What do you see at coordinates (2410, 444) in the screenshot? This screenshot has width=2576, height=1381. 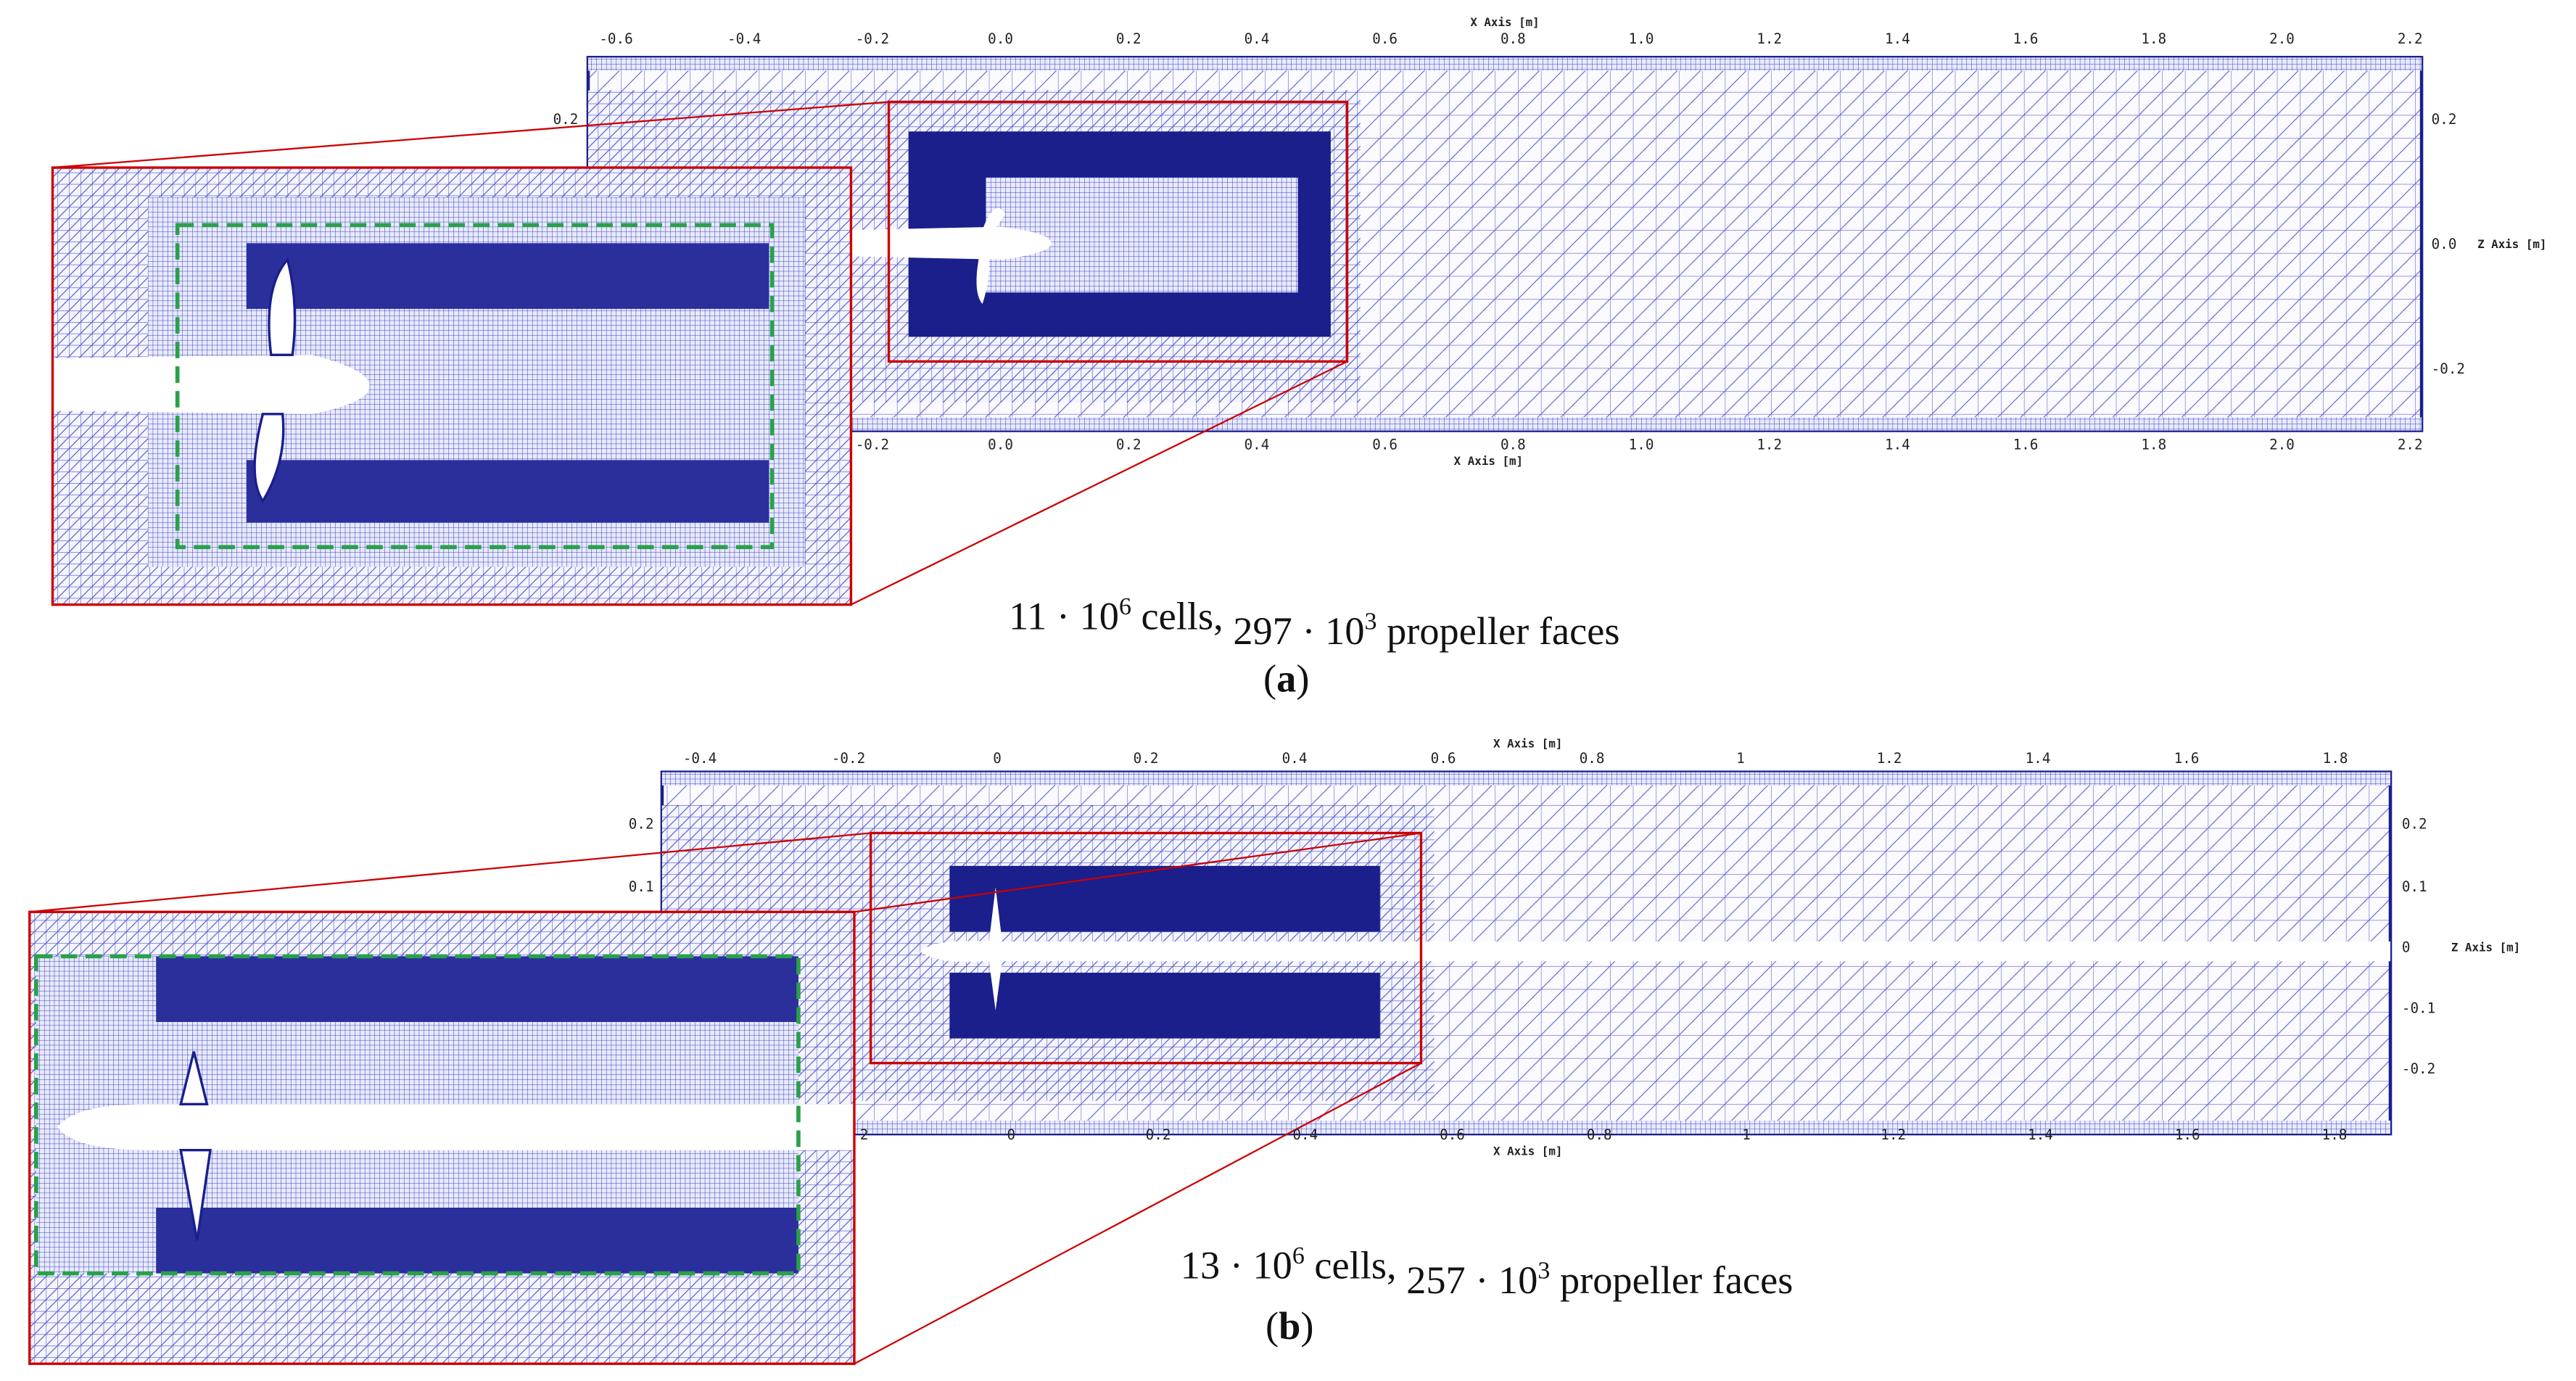 I see `x-tick-label: 2.2` at bounding box center [2410, 444].